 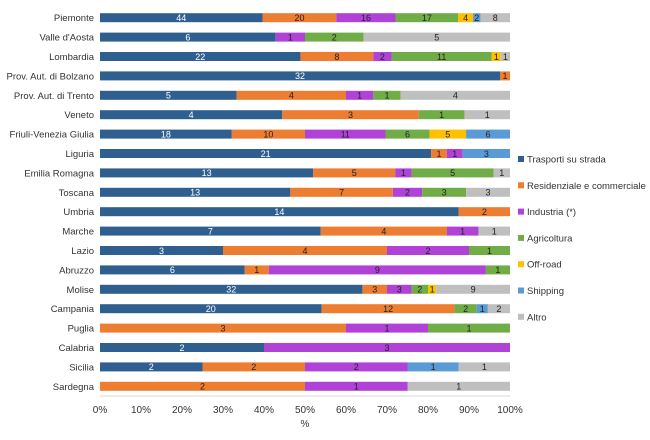 What do you see at coordinates (82, 367) in the screenshot?
I see `category-label: Sicilia` at bounding box center [82, 367].